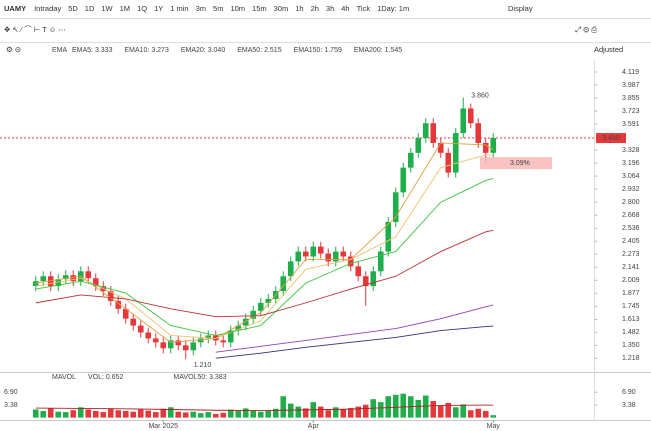 The image size is (651, 431). Describe the element at coordinates (60, 50) in the screenshot. I see `indicator-name: EMA` at that location.